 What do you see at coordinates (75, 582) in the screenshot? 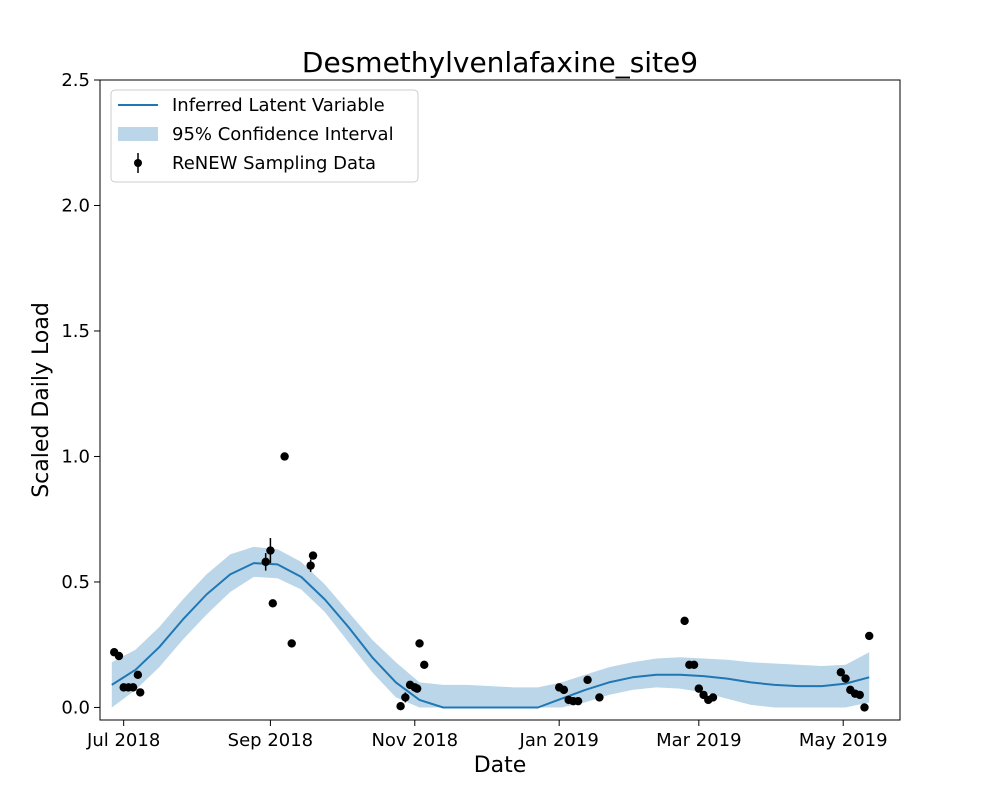
I see `y-tick-label: 0.5` at bounding box center [75, 582].